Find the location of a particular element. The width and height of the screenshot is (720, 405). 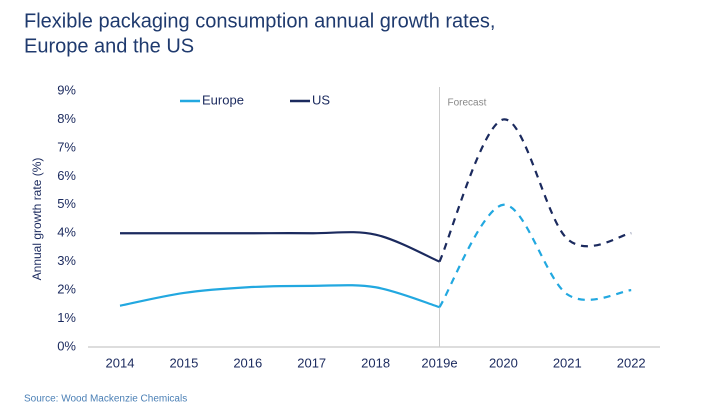

y-tick-label: 6% is located at coordinates (66, 175).